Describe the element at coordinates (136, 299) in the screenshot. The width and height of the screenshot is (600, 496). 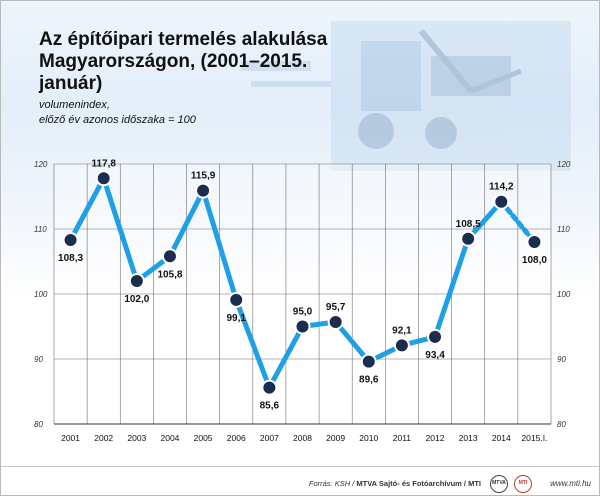
I see `data-value-label: 102,0` at that location.